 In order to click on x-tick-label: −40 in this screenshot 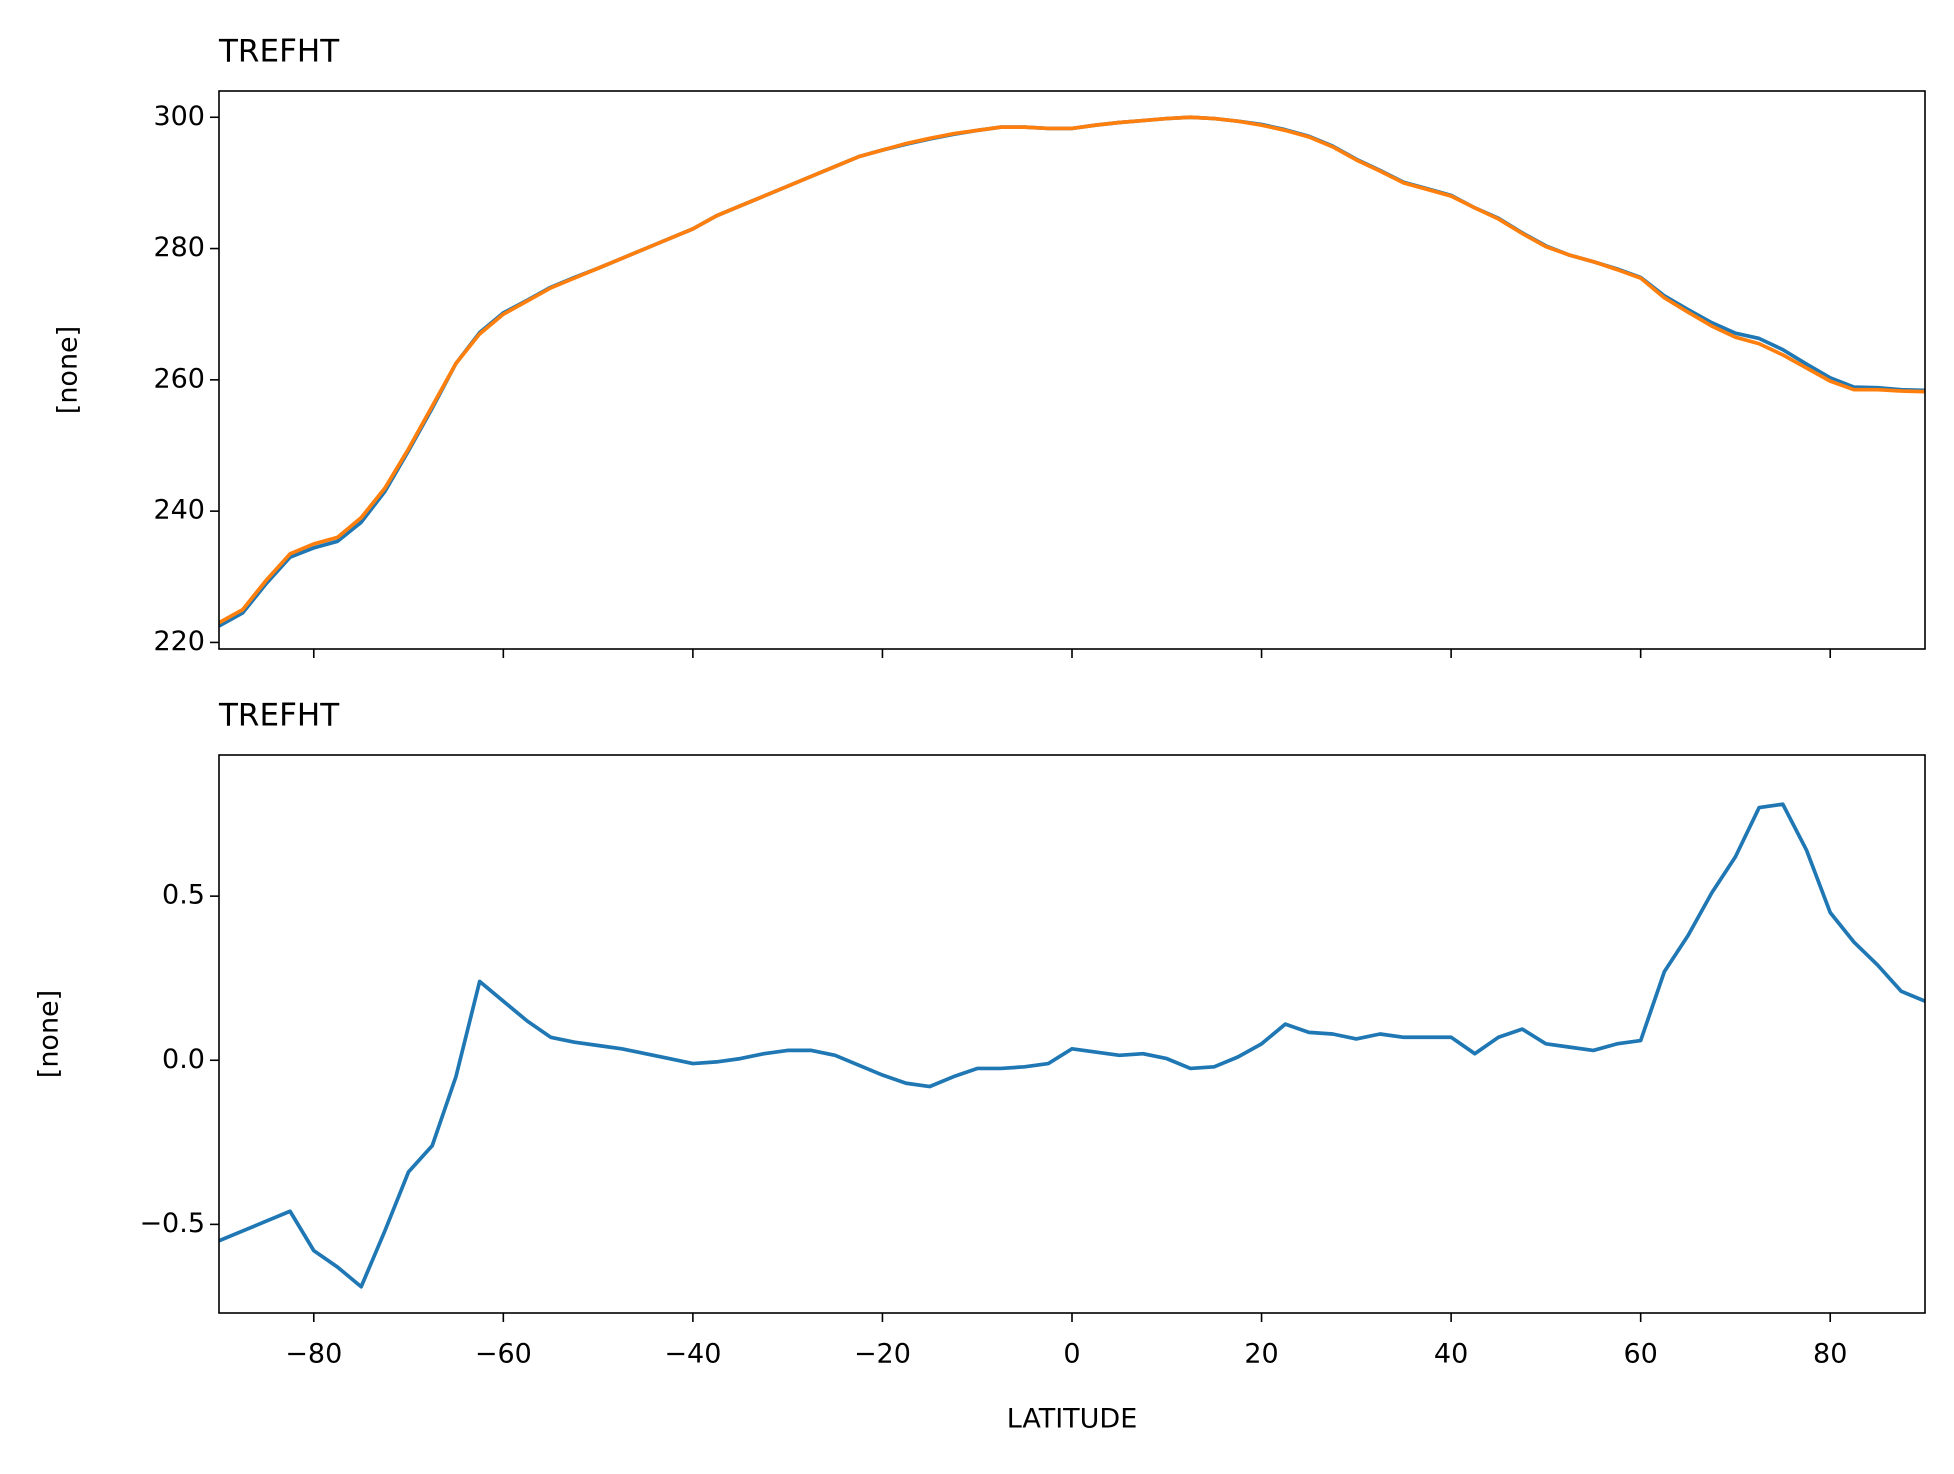, I will do `click(692, 1354)`.